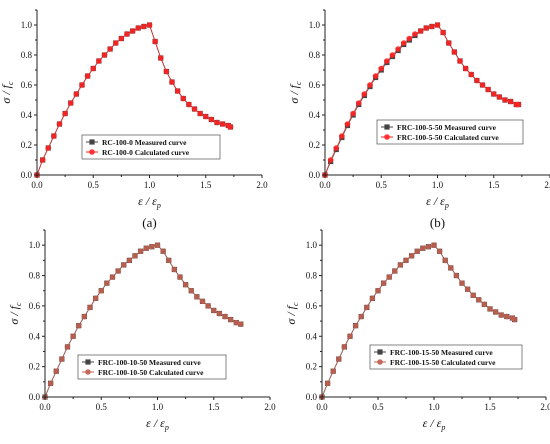 Image resolution: width=550 pixels, height=444 pixels. Describe the element at coordinates (545, 407) in the screenshot. I see `x-tick-label: 2.0` at that location.